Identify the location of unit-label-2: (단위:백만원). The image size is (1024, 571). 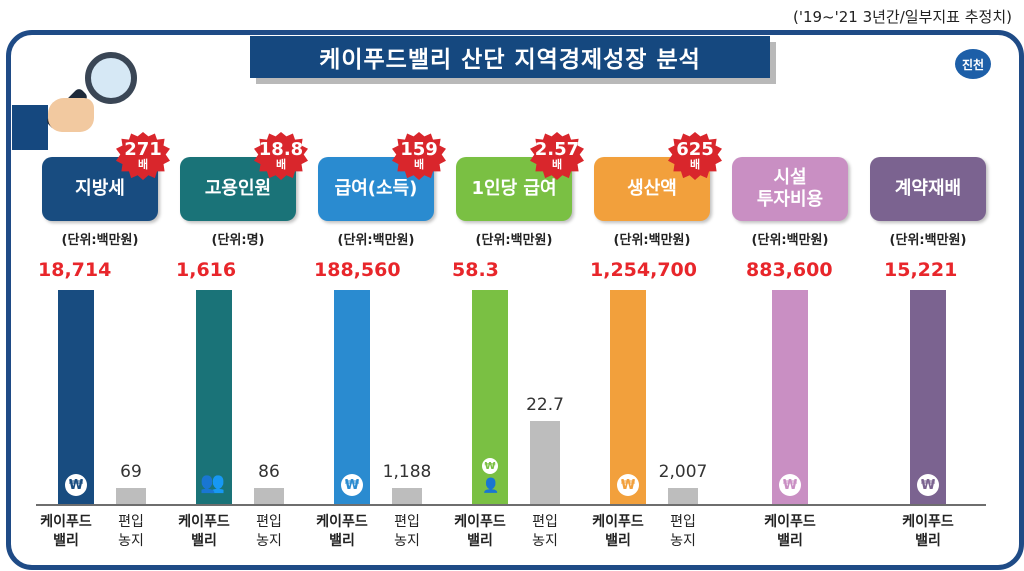
(376, 240).